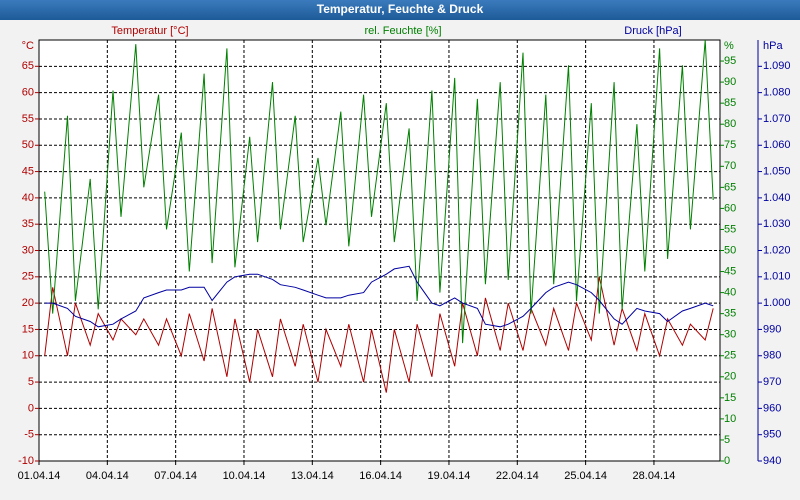 The height and width of the screenshot is (500, 800). What do you see at coordinates (28, 198) in the screenshot?
I see `y-tick-label: 40` at bounding box center [28, 198].